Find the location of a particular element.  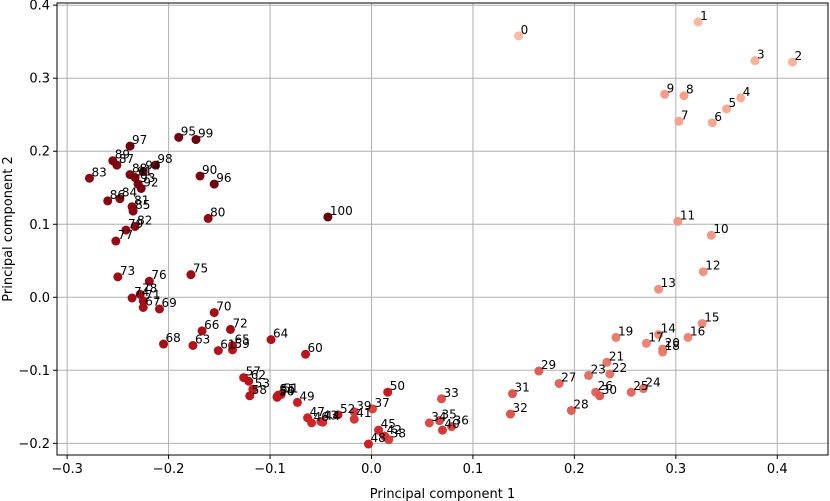

point-label: 65 is located at coordinates (242, 339).